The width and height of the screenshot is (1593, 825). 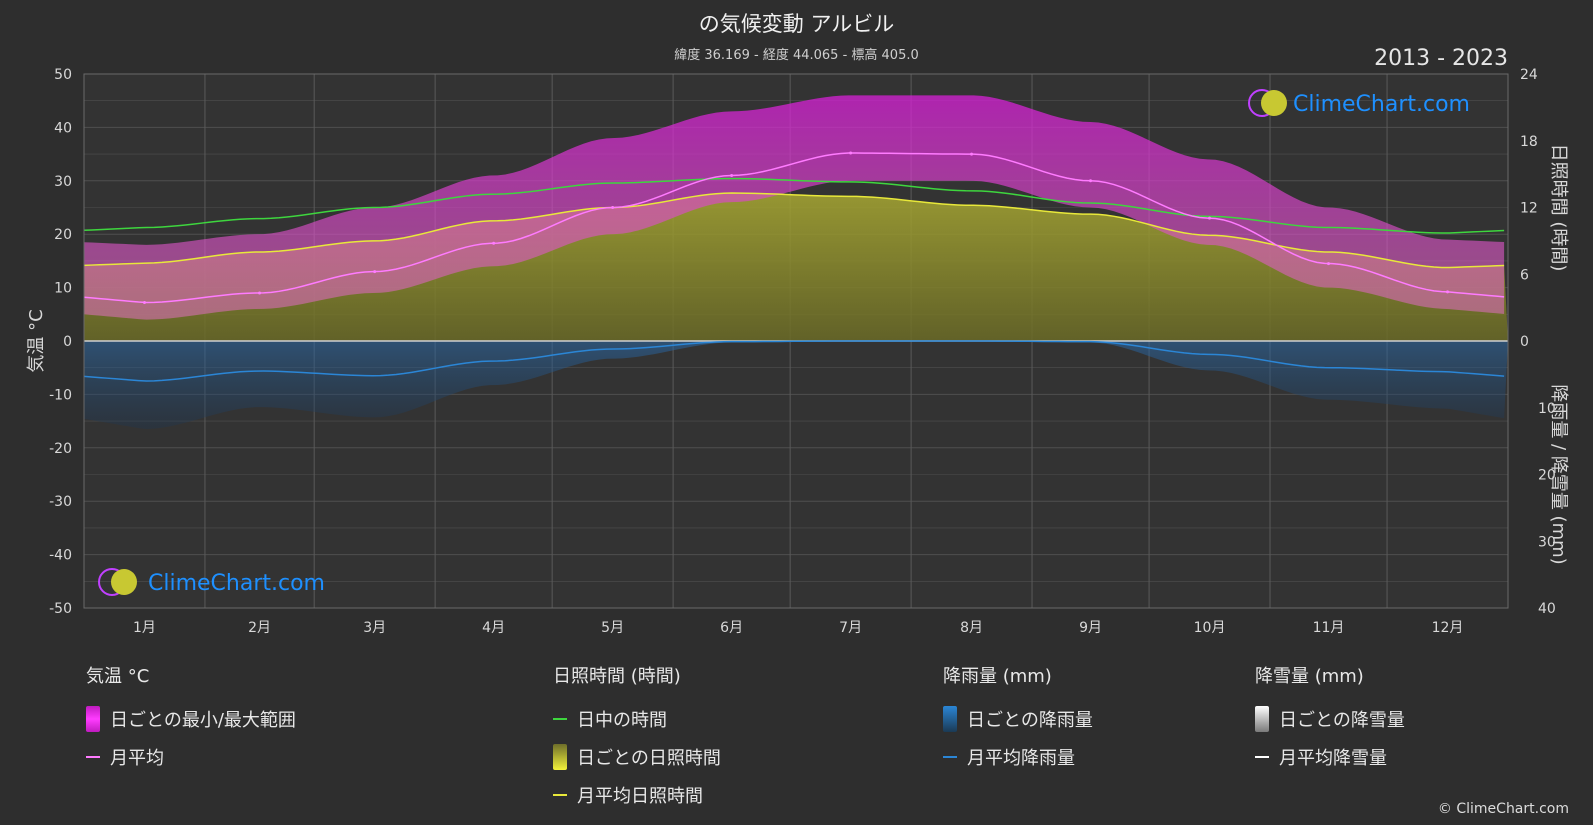 What do you see at coordinates (60, 556) in the screenshot?
I see `left-tick-label: -40` at bounding box center [60, 556].